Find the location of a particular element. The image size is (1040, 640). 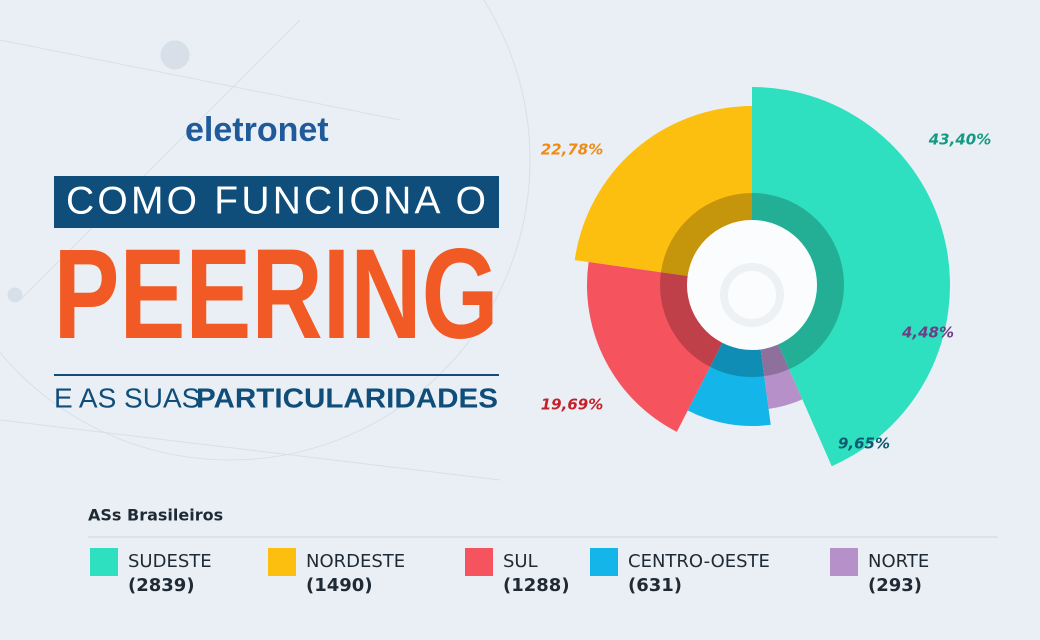

legend-label: SUDESTE is located at coordinates (170, 561).